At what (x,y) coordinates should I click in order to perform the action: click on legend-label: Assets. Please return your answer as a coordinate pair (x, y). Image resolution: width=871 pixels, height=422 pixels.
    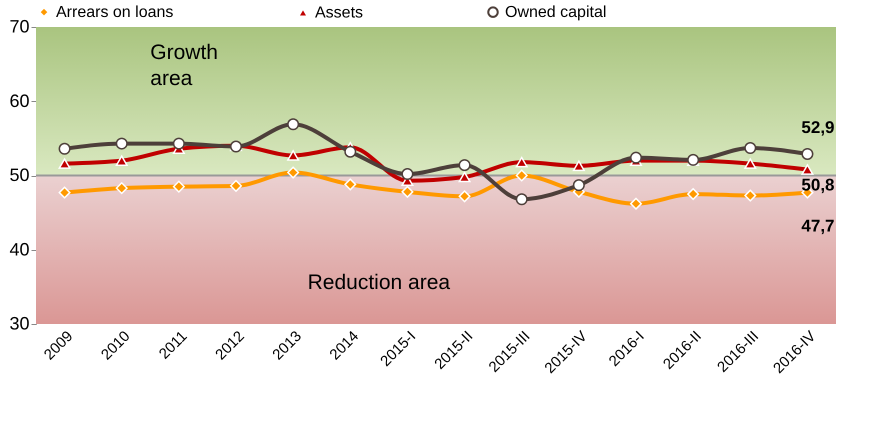
    Looking at the image, I should click on (339, 13).